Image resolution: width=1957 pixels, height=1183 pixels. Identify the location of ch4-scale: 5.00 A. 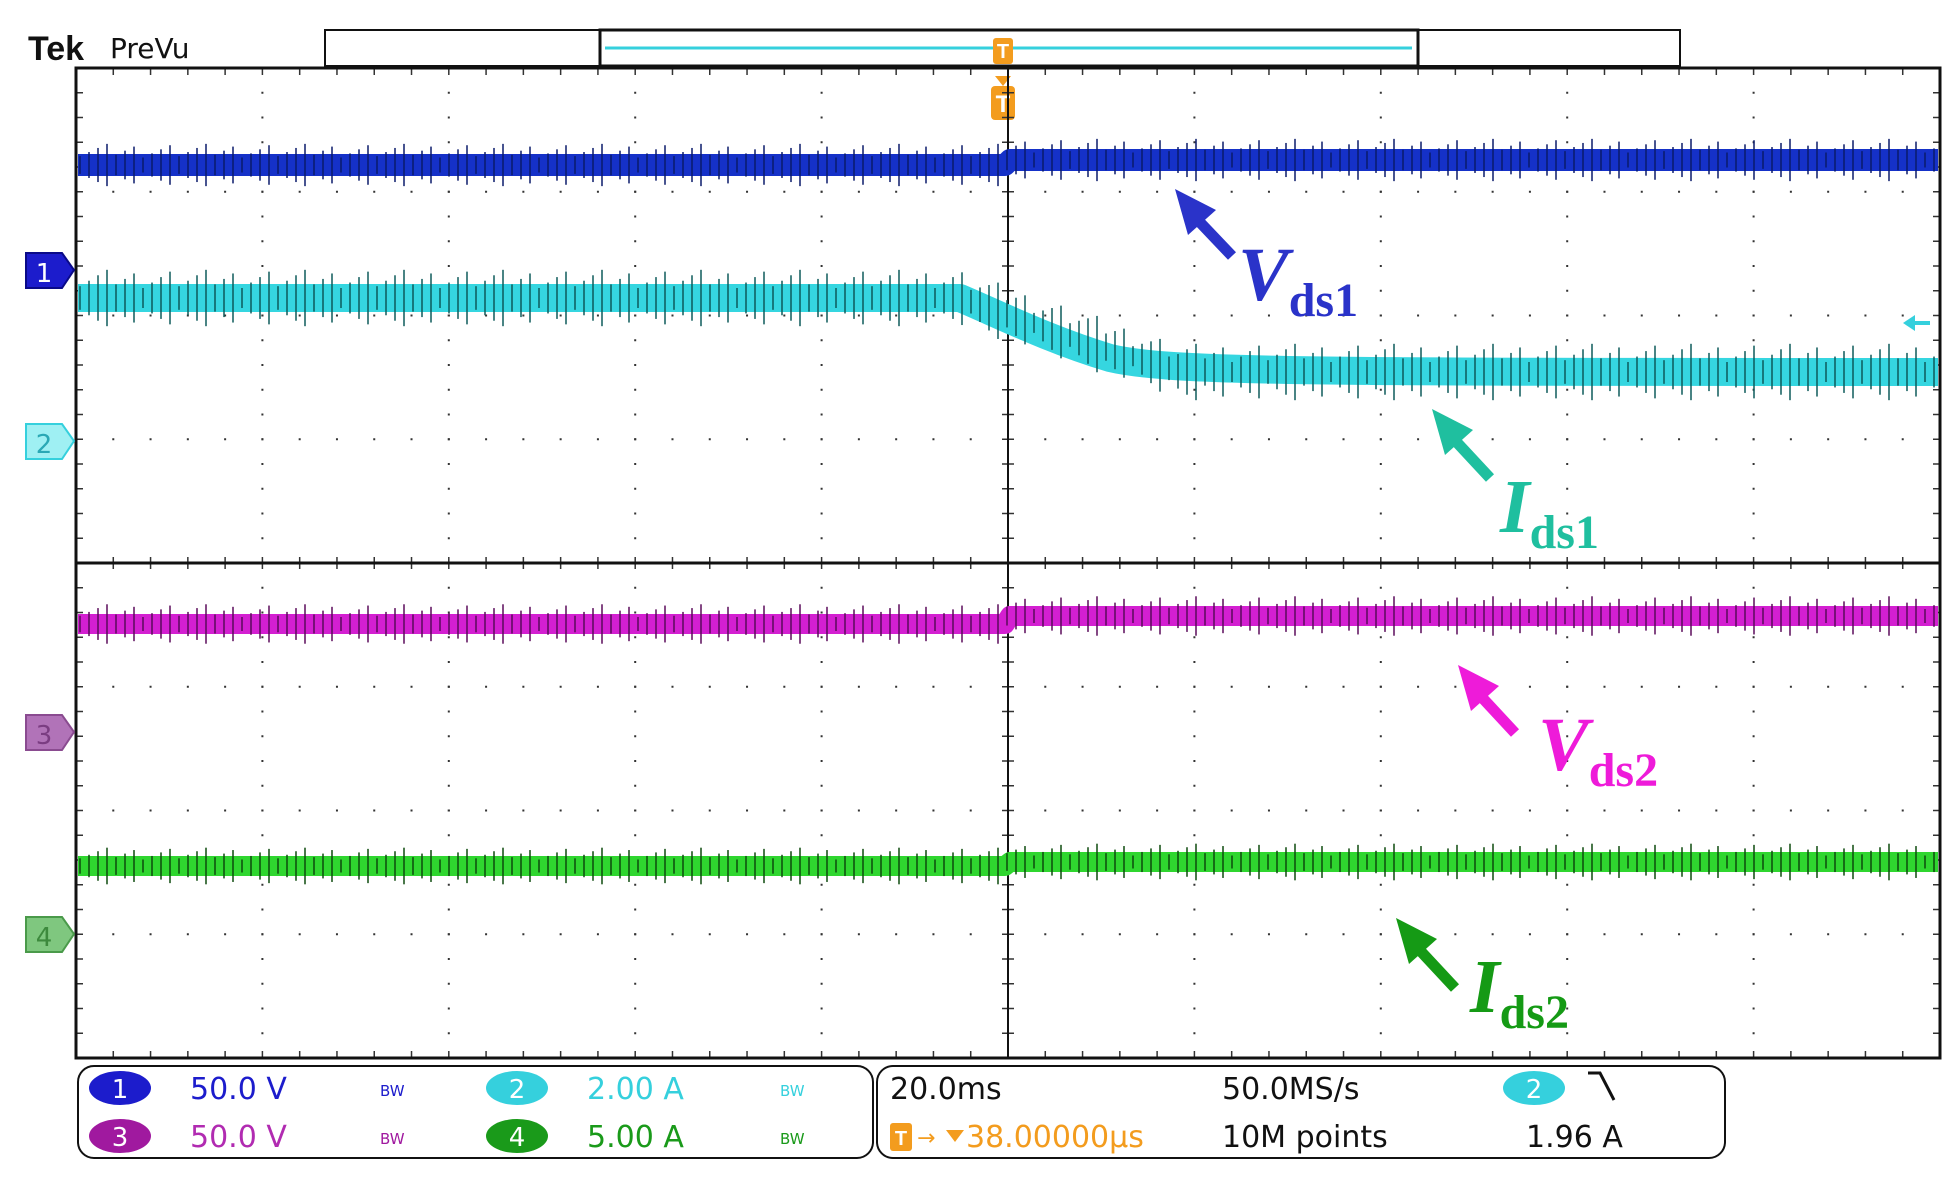
(635, 1137).